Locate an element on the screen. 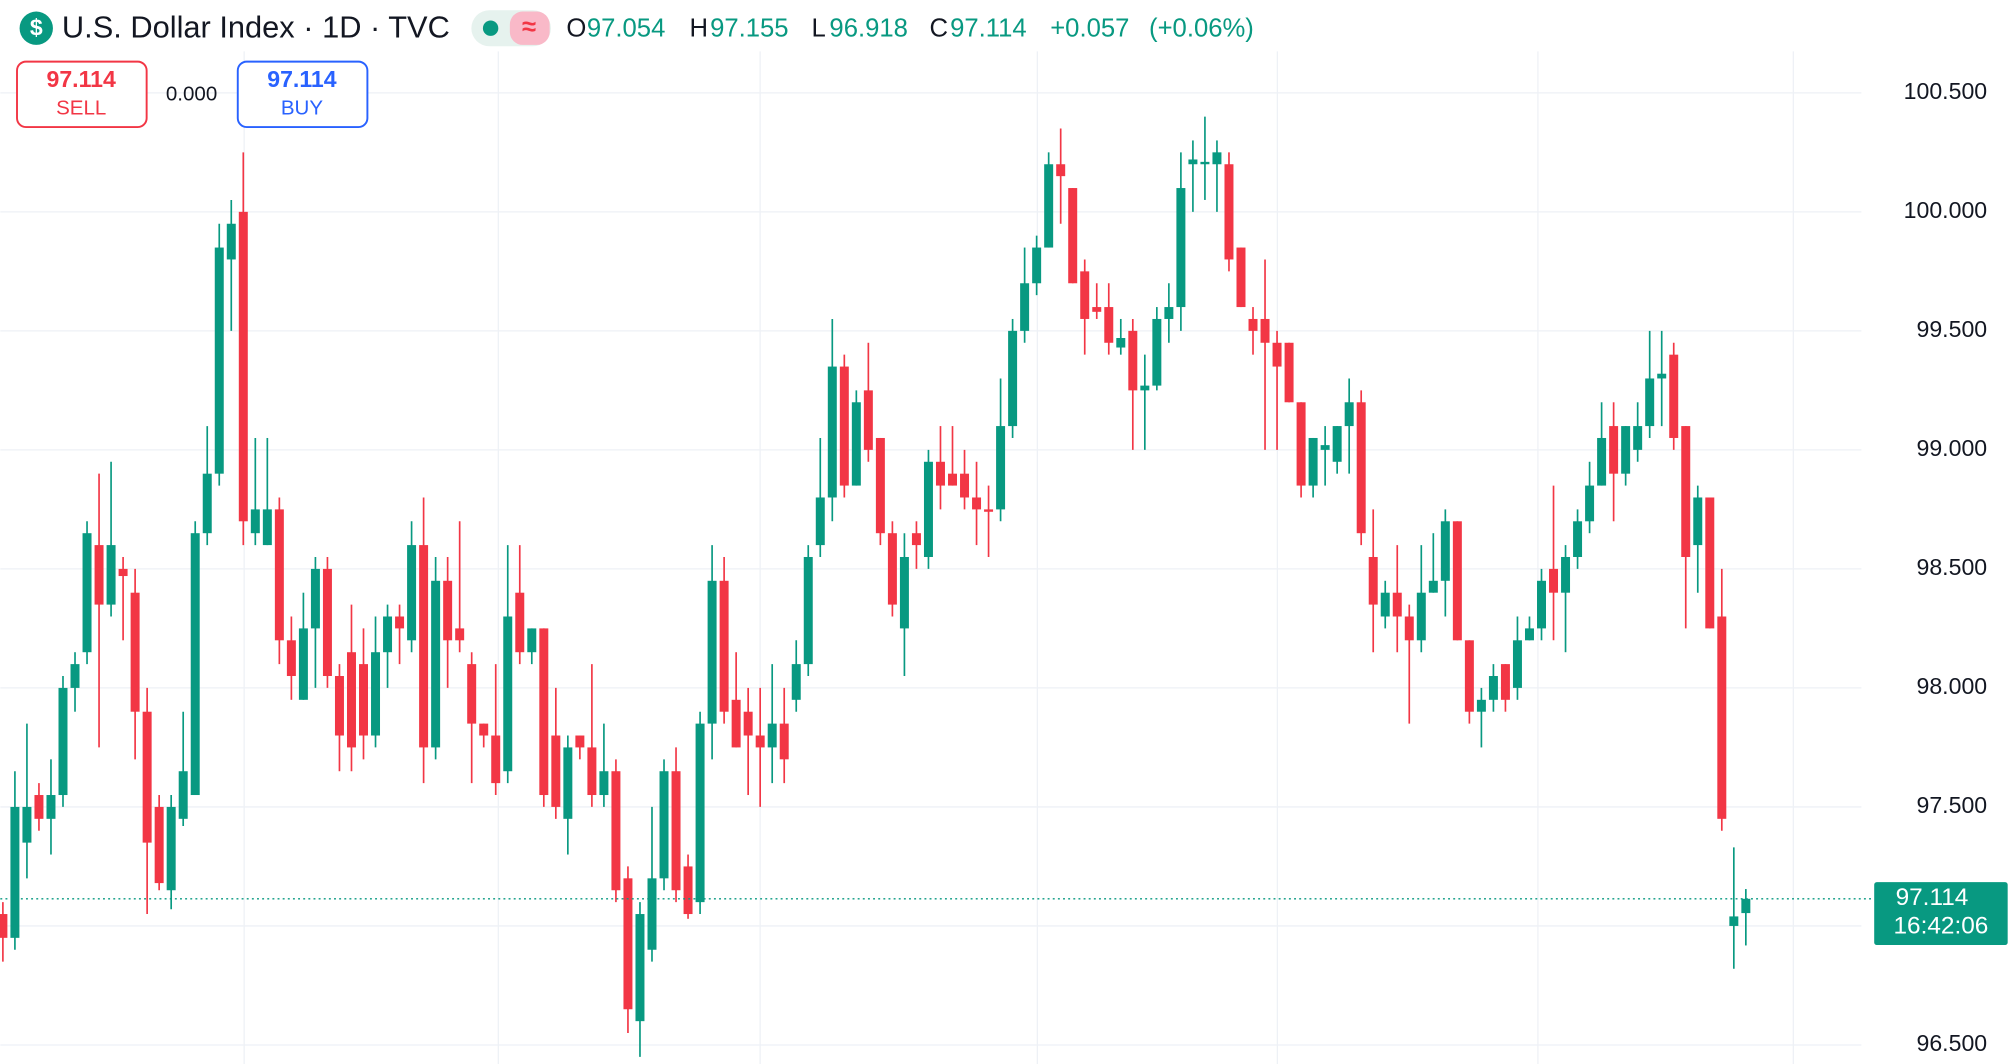  y-tick-label: 99.000 is located at coordinates (1952, 448).